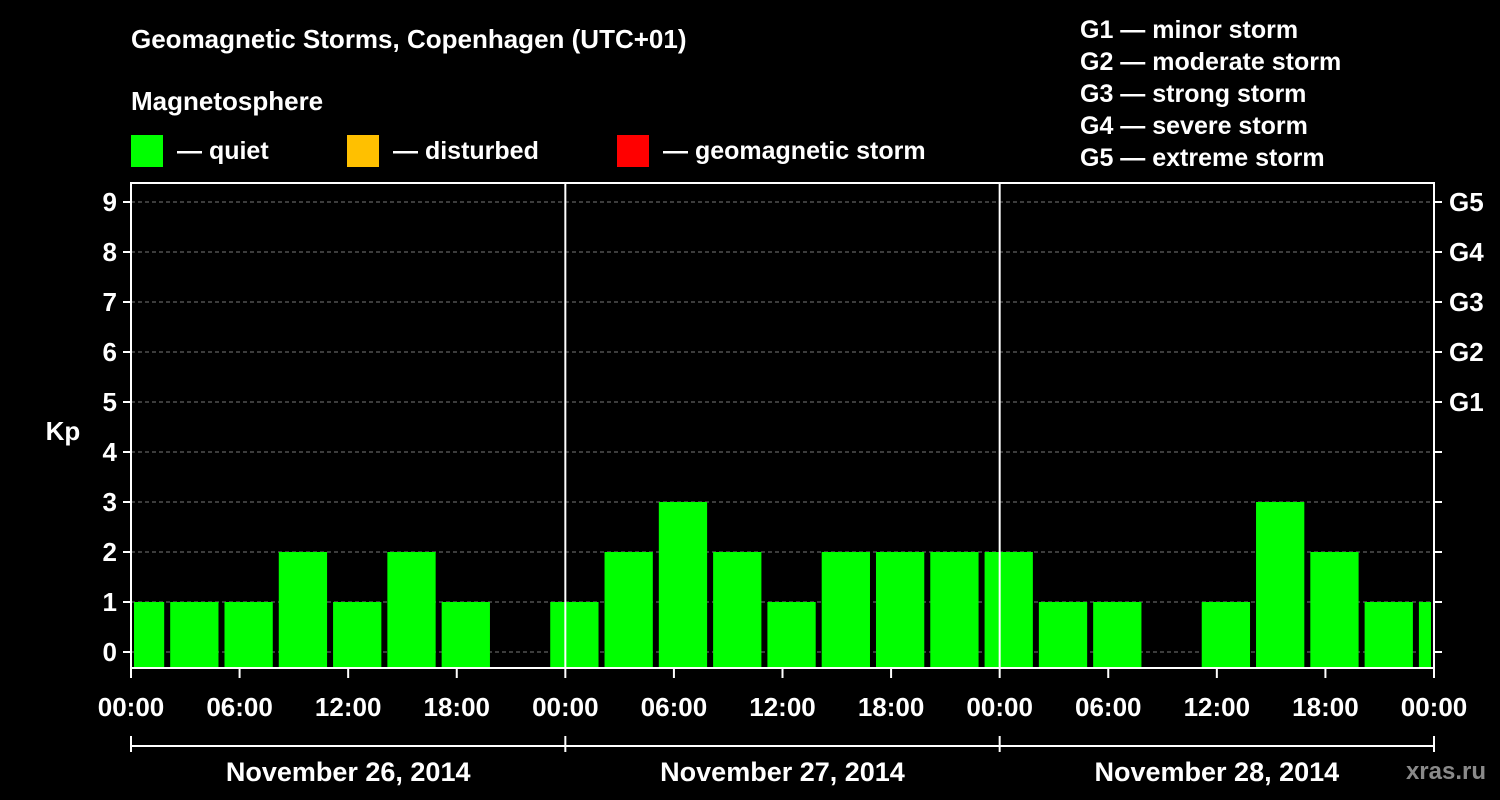 The width and height of the screenshot is (1500, 800). I want to click on day-label: November 28, 2014, so click(1217, 772).